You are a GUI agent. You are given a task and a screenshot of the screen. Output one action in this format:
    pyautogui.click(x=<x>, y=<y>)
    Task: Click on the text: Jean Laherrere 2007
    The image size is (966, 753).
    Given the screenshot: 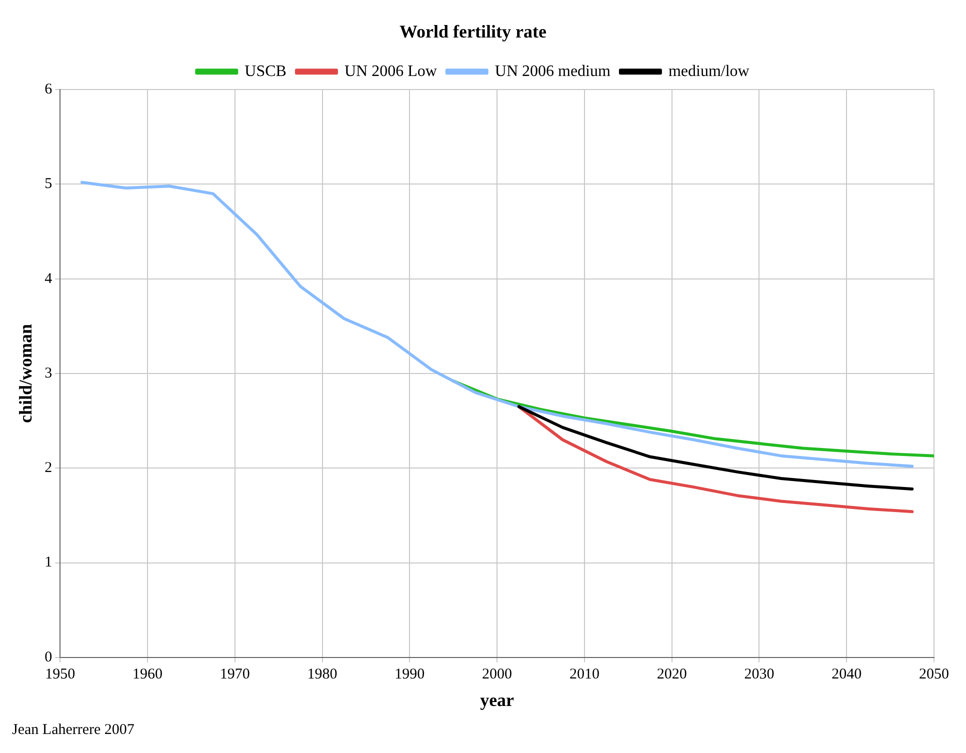 What is the action you would take?
    pyautogui.click(x=74, y=730)
    